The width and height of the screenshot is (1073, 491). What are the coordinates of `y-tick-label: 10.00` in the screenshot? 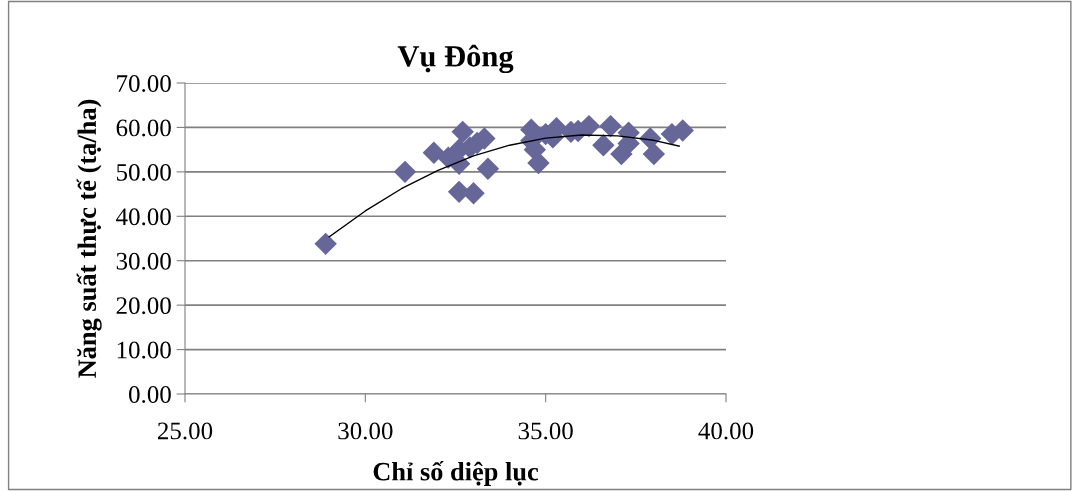 It's located at (144, 350).